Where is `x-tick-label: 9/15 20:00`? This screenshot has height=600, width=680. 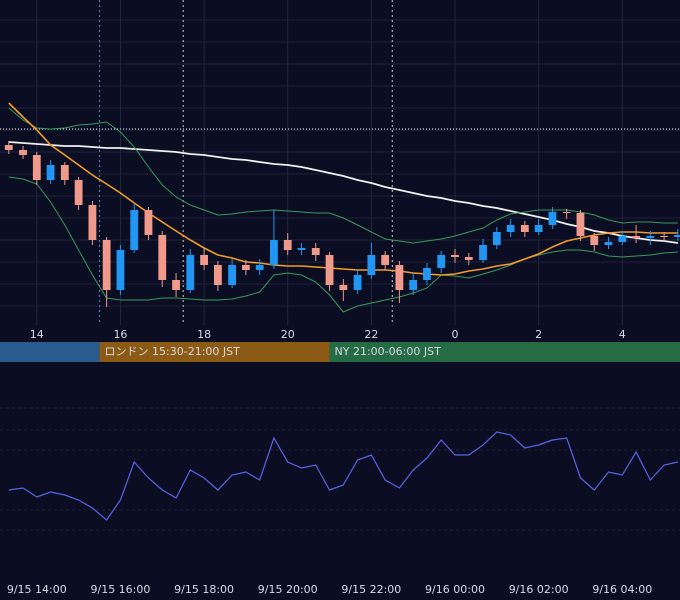
x-tick-label: 9/15 20:00 is located at coordinates (288, 589).